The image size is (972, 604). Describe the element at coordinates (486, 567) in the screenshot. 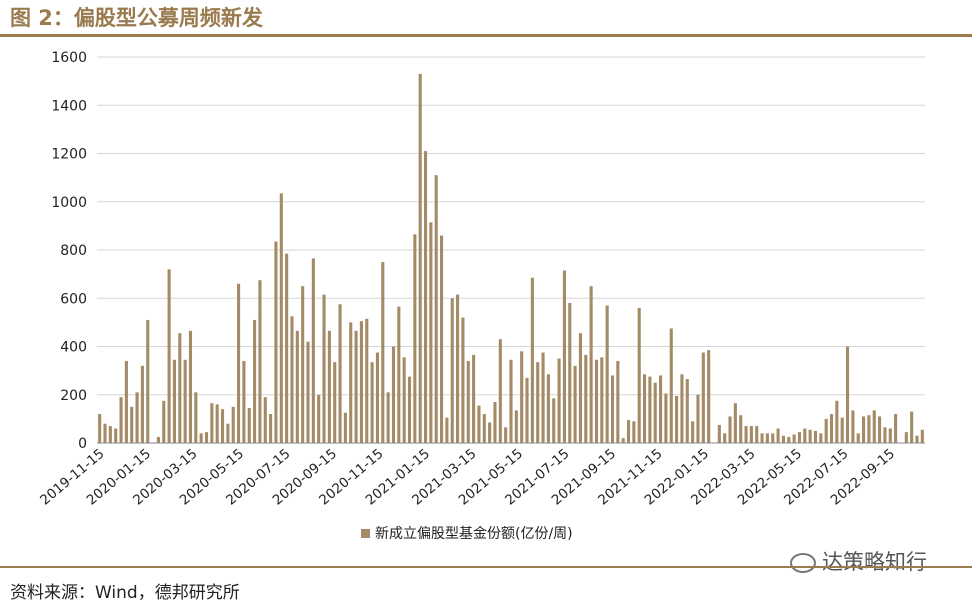

I see `source-rule` at that location.